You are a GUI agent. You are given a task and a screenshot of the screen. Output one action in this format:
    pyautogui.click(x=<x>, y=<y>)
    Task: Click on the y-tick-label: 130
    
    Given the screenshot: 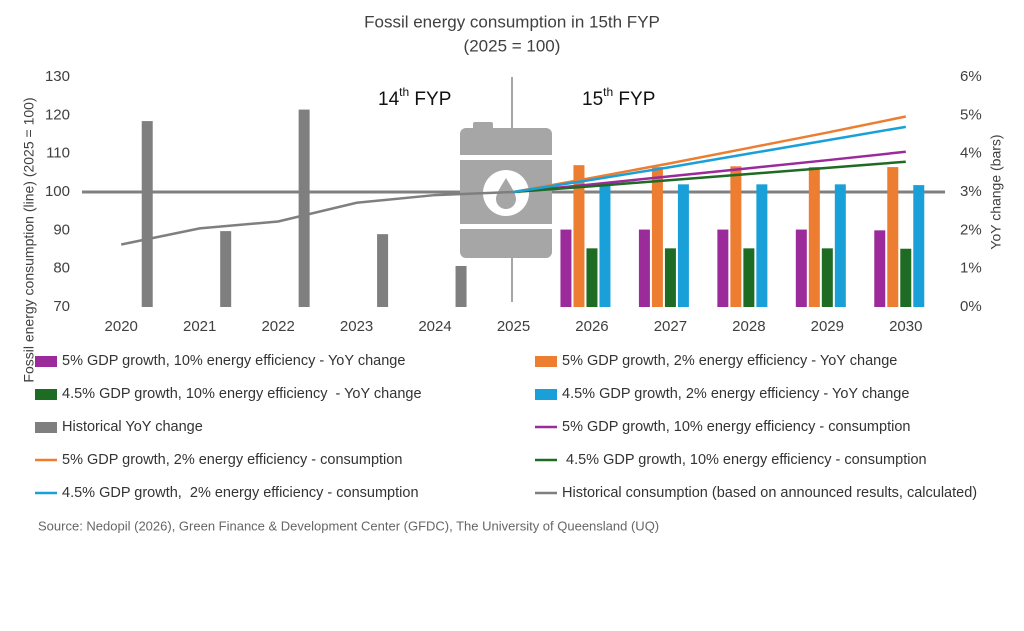 What is the action you would take?
    pyautogui.click(x=57, y=76)
    